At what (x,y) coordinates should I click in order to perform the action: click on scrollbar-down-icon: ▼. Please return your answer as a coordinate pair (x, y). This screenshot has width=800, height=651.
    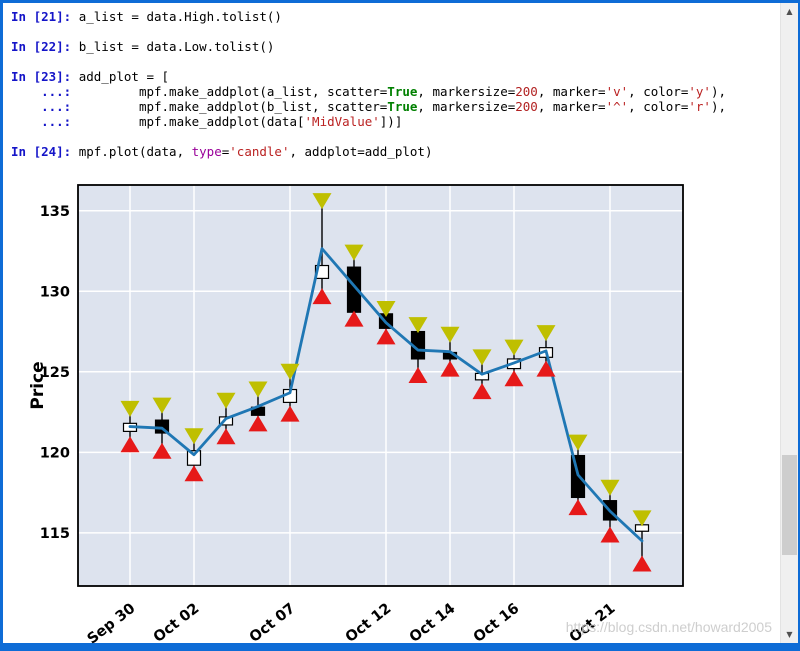
    Looking at the image, I should click on (789, 634).